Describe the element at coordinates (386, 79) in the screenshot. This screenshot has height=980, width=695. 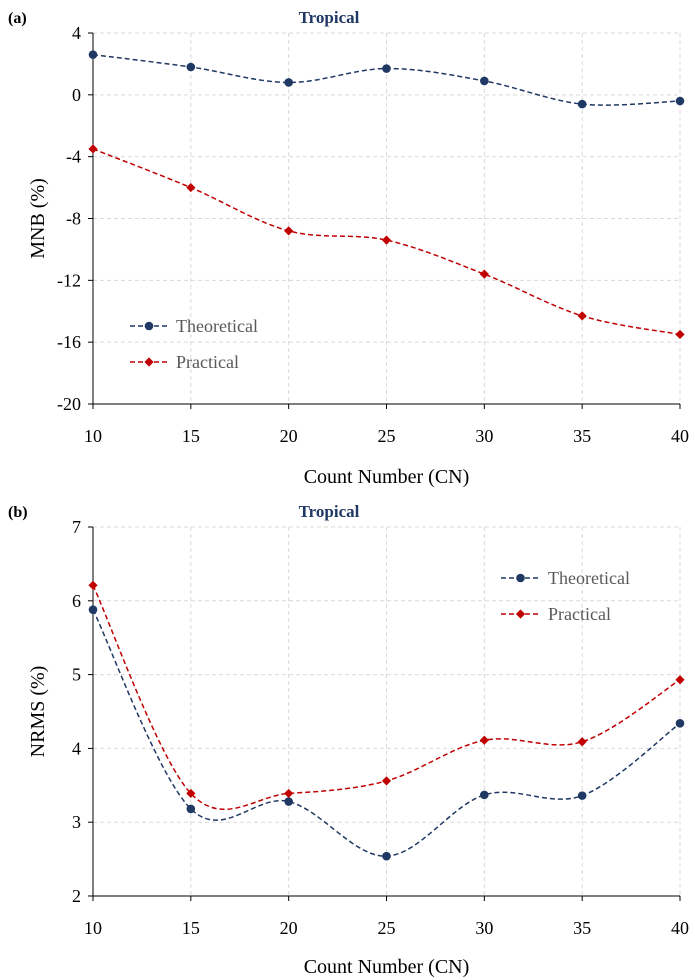
I see `series-theoretical` at that location.